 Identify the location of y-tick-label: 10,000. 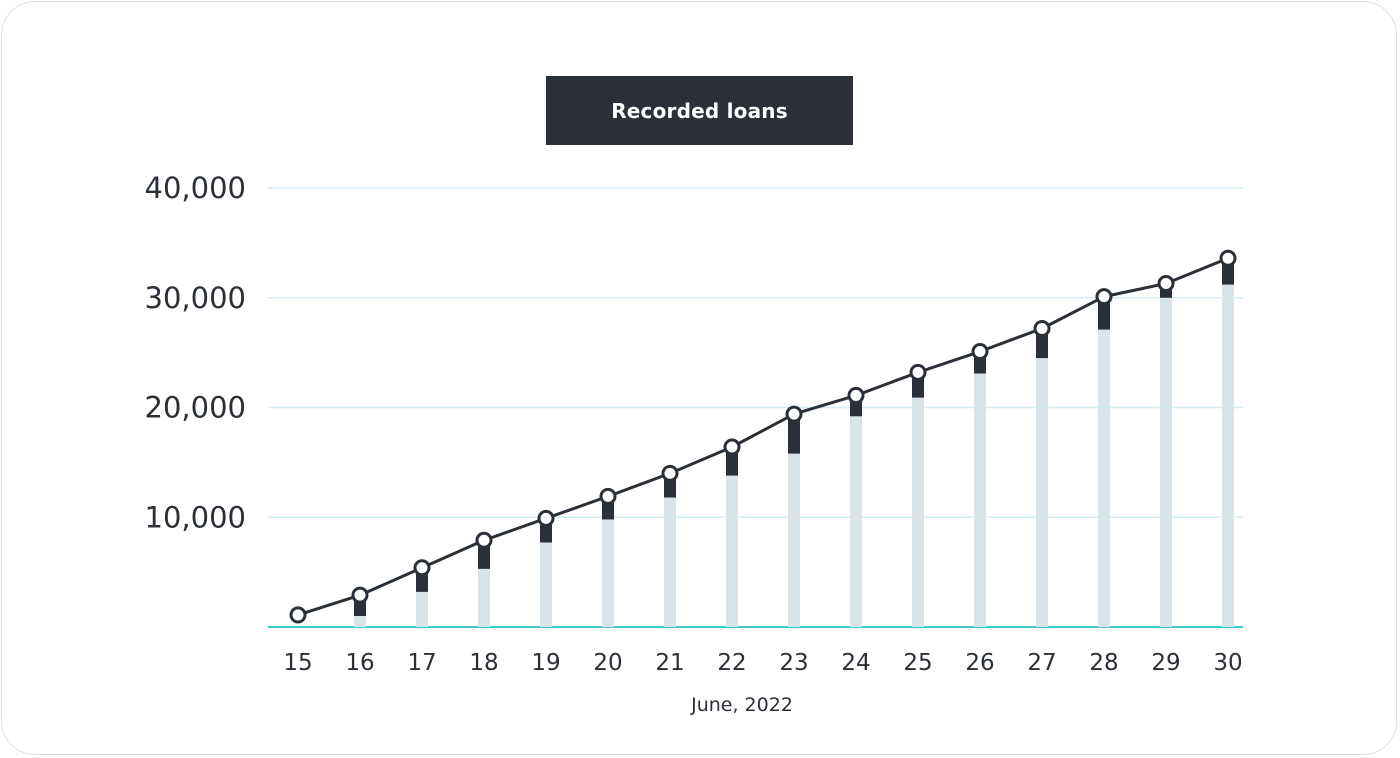
(195, 517).